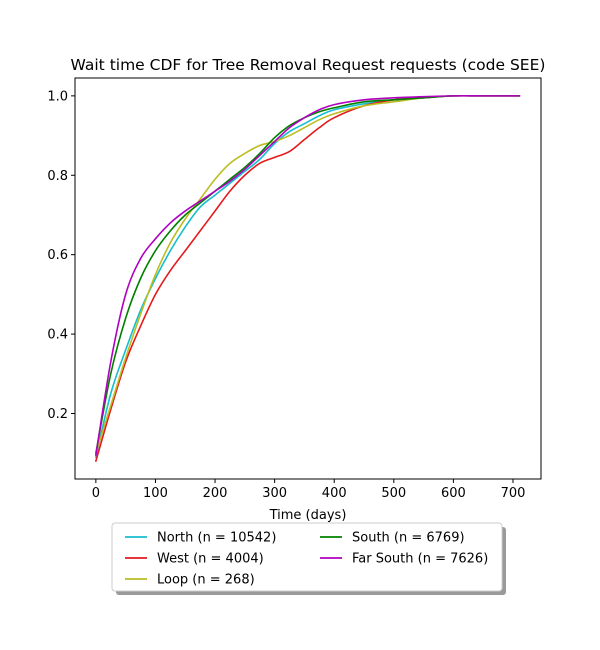 The height and width of the screenshot is (650, 600). Describe the element at coordinates (420, 559) in the screenshot. I see `legend-label-far-south: Far South (n = 7626)` at that location.